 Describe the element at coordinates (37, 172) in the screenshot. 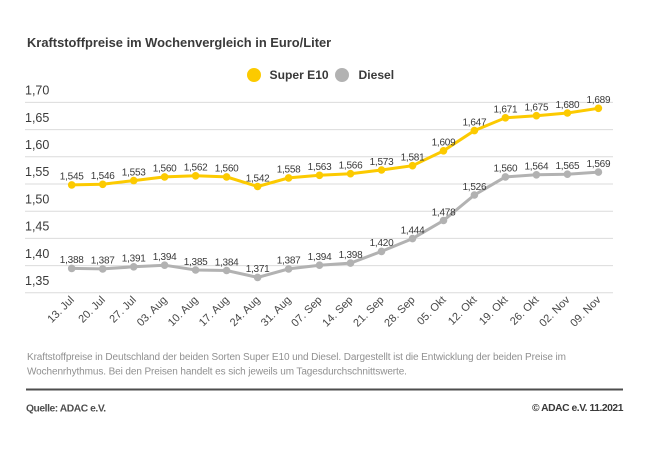

I see `svg-text: 1,55` at that location.